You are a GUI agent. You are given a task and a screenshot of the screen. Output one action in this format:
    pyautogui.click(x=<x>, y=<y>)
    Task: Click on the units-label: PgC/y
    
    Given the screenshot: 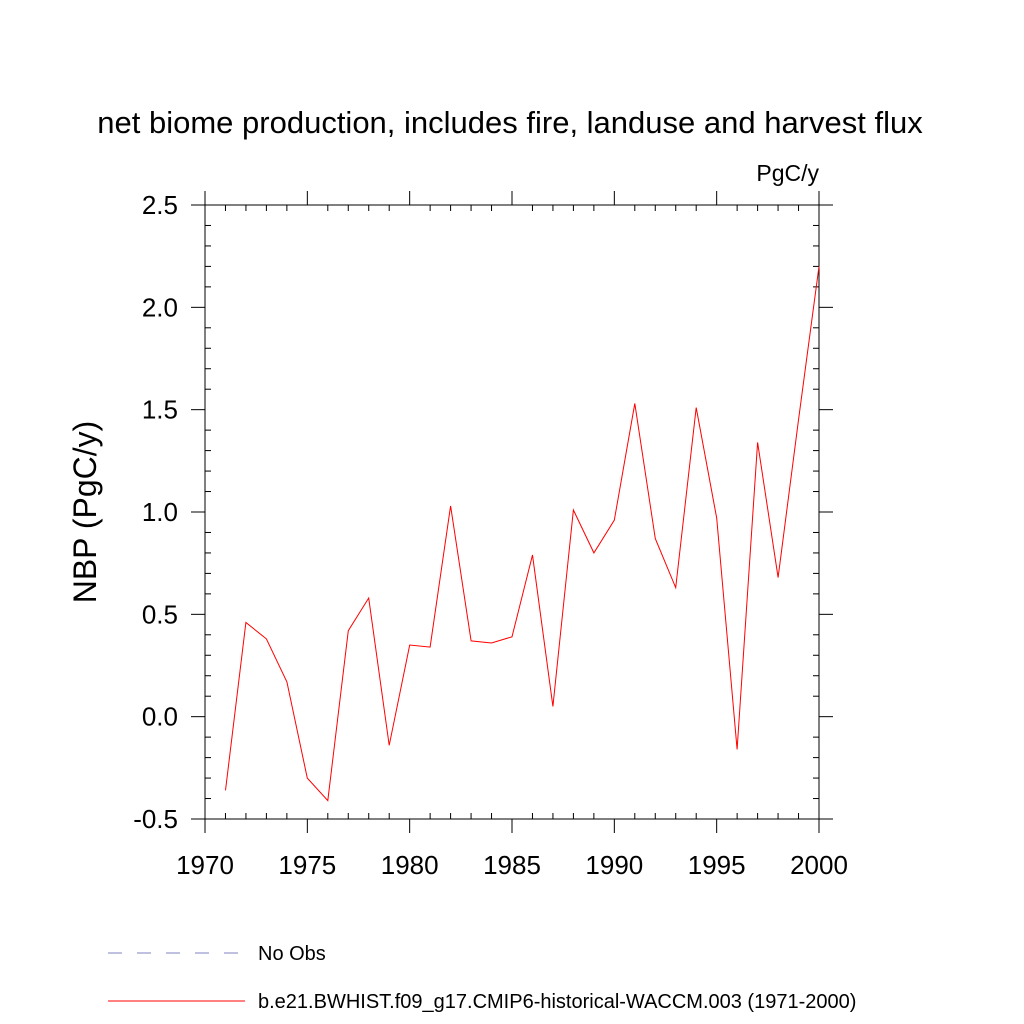 What is the action you would take?
    pyautogui.click(x=787, y=173)
    